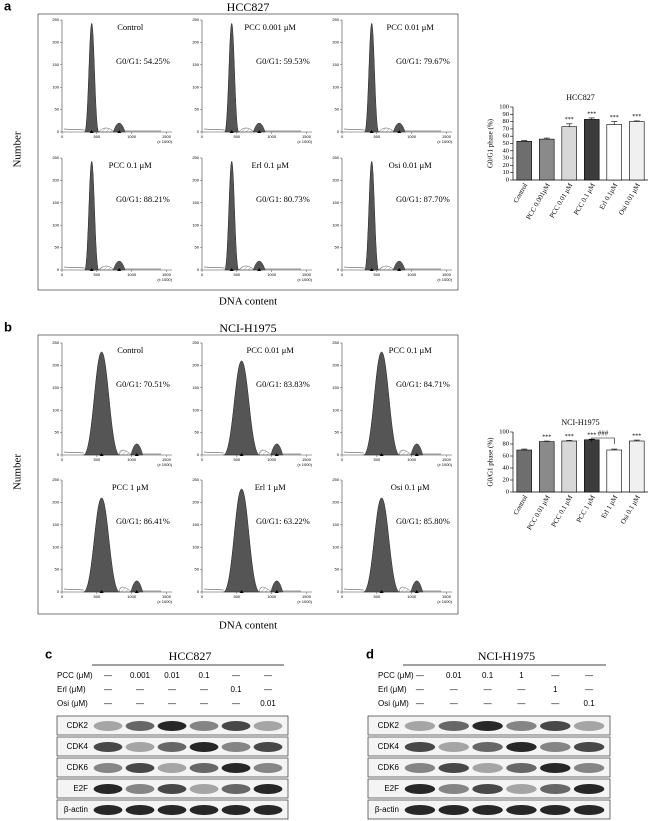 Image resolution: width=656 pixels, height=821 pixels. I want to click on x-tick-label: Erl 1 μM, so click(610, 506).